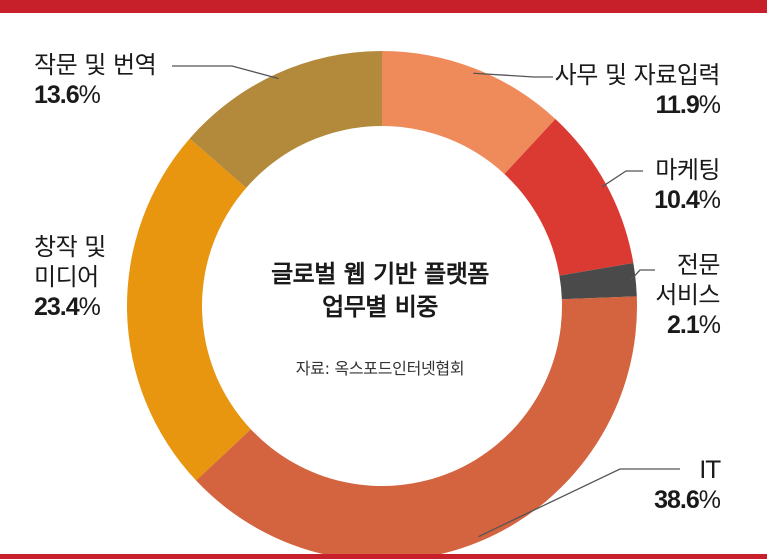 This screenshot has height=559, width=767. I want to click on slice-percentage: 10.4%, so click(687, 200).